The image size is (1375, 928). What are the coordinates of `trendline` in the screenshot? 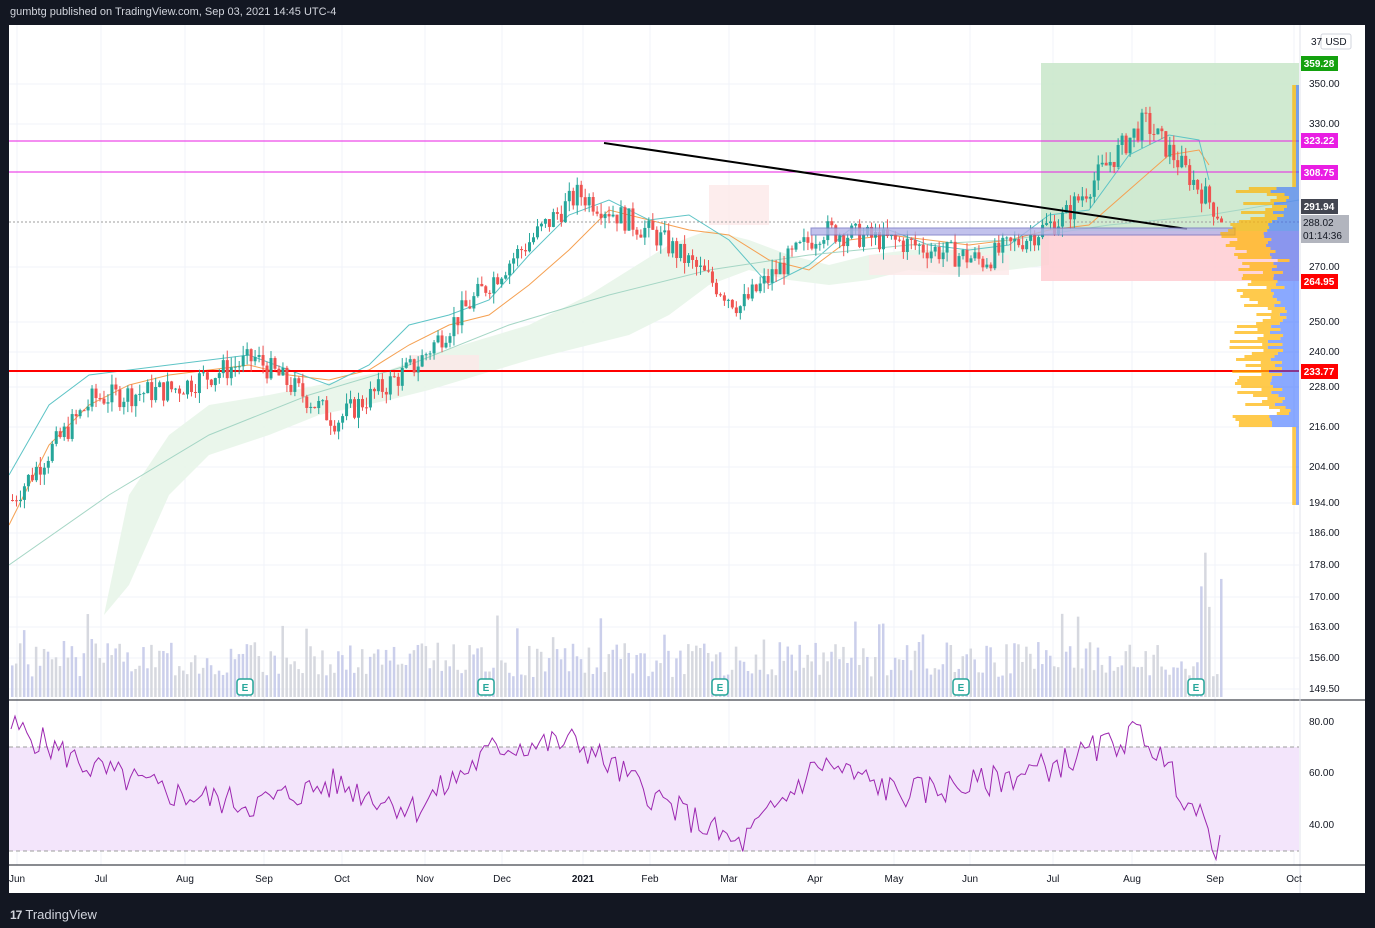 It's located at (895, 186).